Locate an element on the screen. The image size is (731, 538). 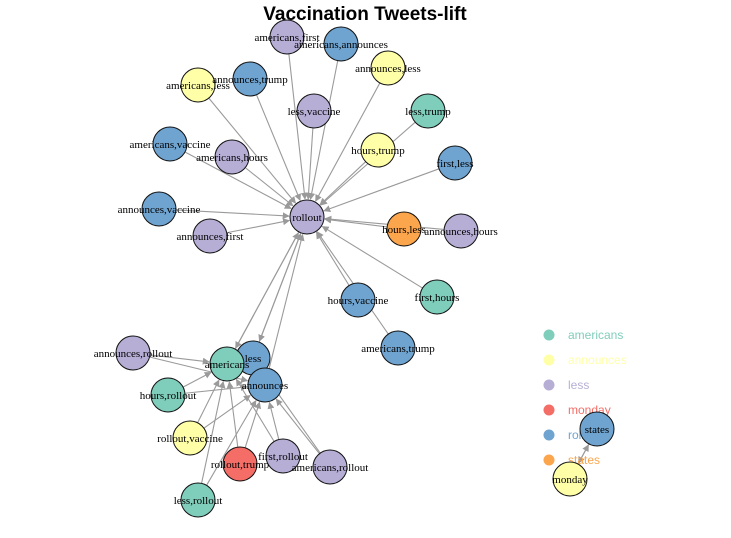
edge-less-vaccine-to-rollout is located at coordinates (309, 163).